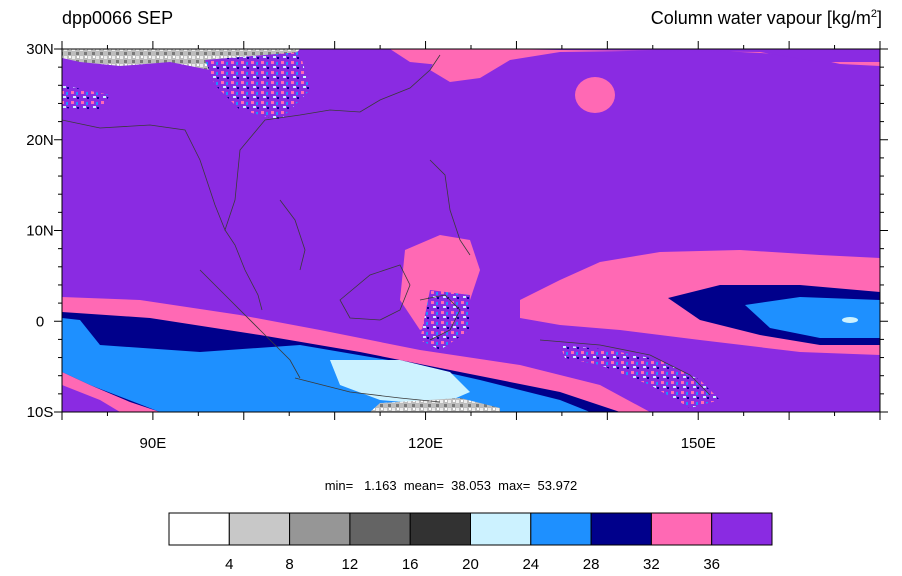 Image resolution: width=902 pixels, height=576 pixels. I want to click on field-sulawesi-noise, so click(445, 320).